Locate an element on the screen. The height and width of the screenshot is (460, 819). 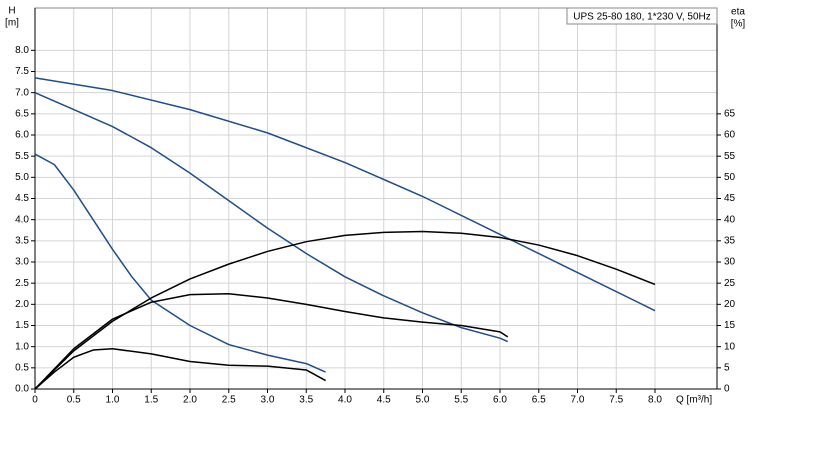
y-tick-label: 0.0 is located at coordinates (22, 389).